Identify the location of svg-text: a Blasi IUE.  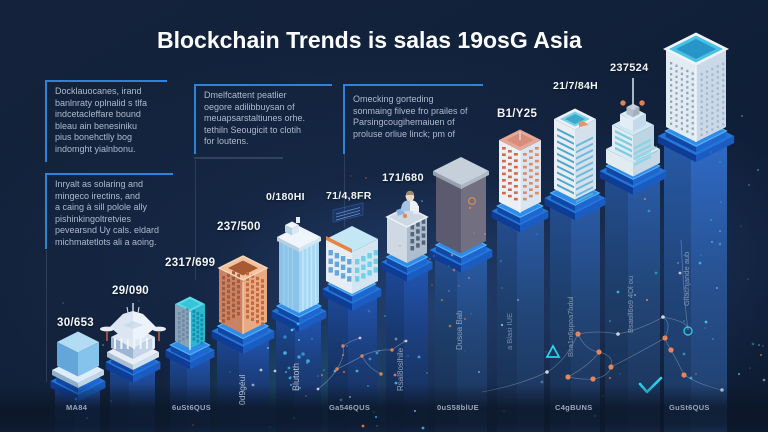
(509, 331).